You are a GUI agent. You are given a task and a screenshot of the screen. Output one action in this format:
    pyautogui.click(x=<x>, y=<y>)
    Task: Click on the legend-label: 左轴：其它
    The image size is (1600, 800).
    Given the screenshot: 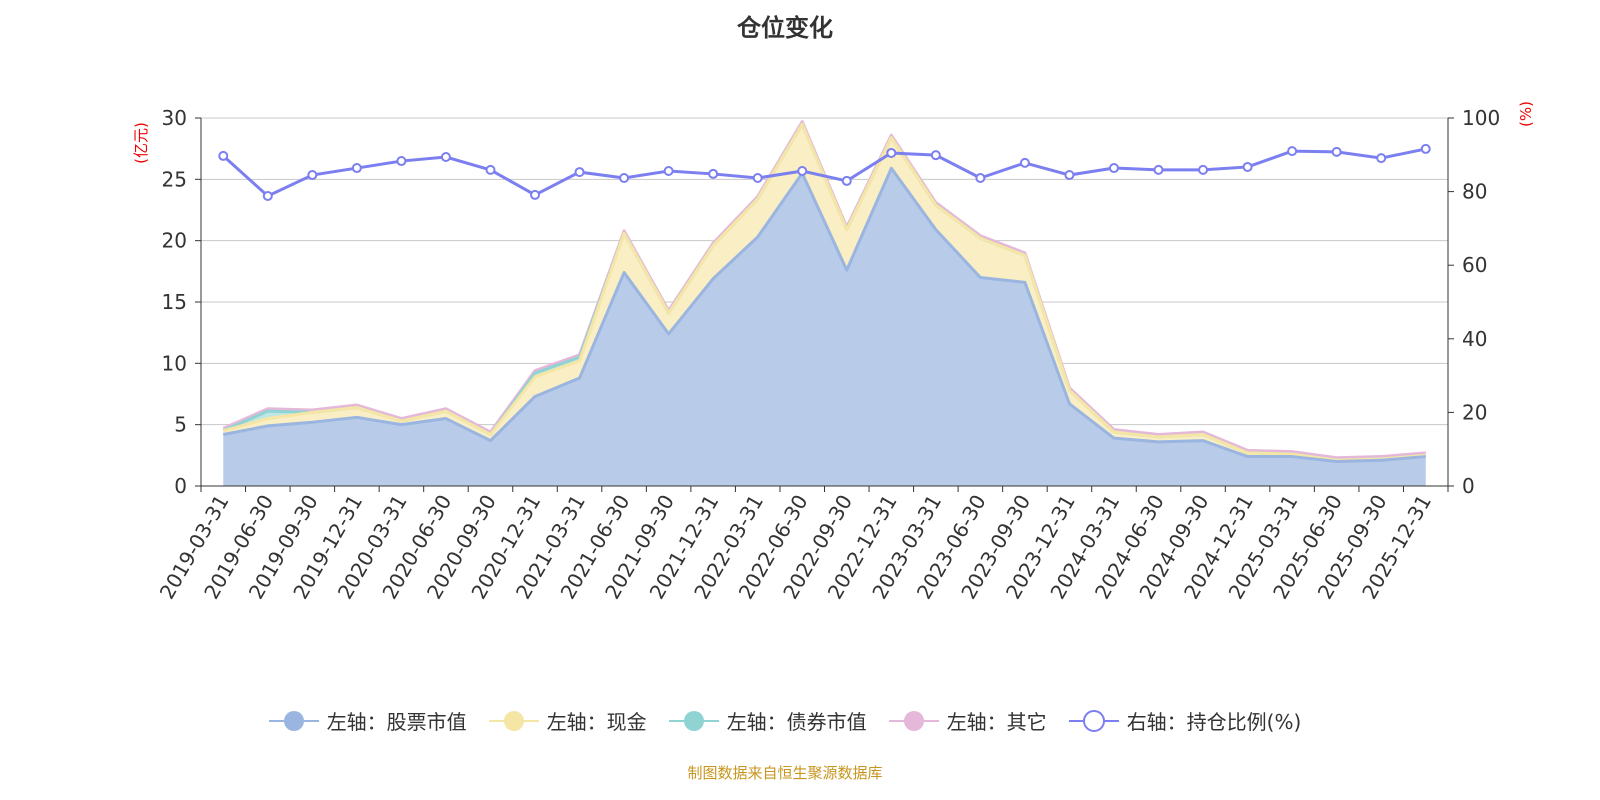 What is the action you would take?
    pyautogui.click(x=996, y=722)
    